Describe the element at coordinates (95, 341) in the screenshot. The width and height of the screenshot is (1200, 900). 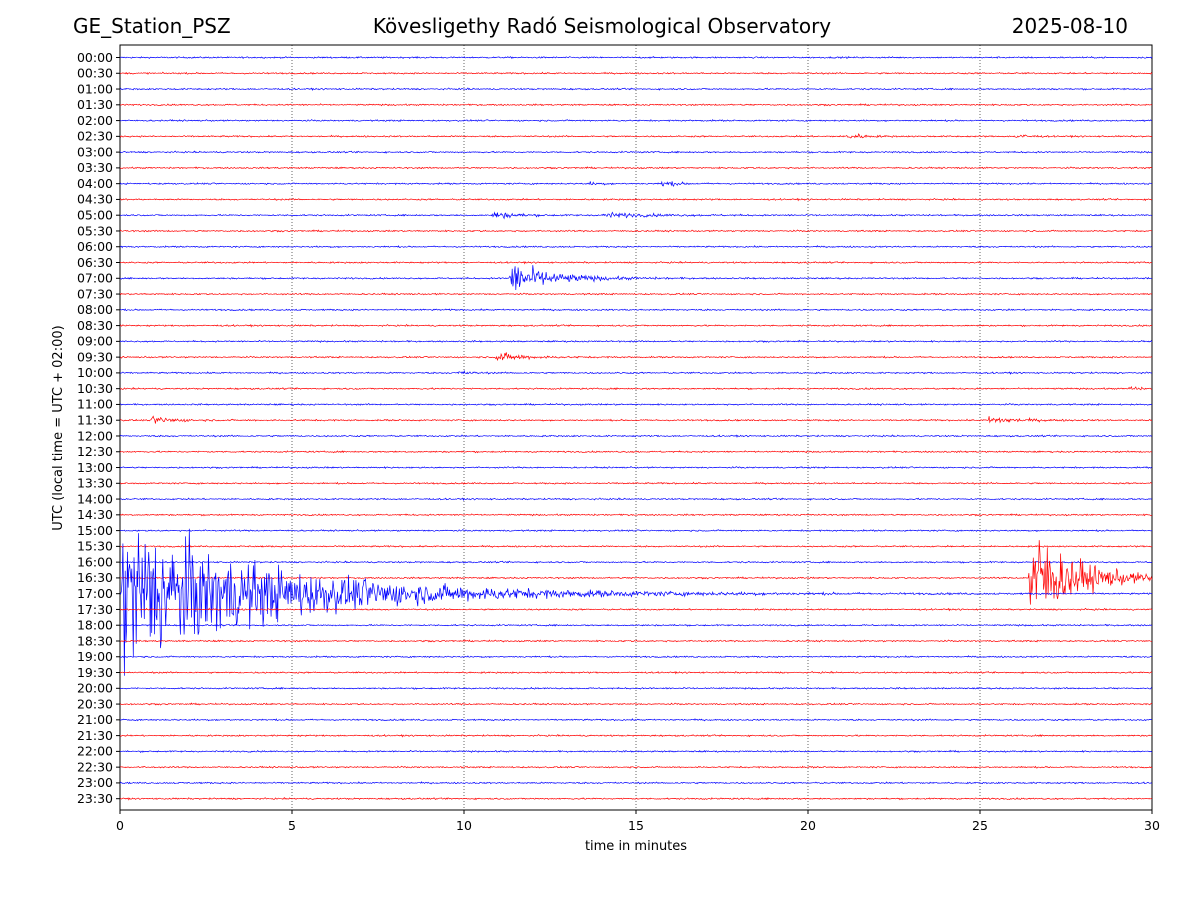
I see `y-tick-label: 09:00` at that location.